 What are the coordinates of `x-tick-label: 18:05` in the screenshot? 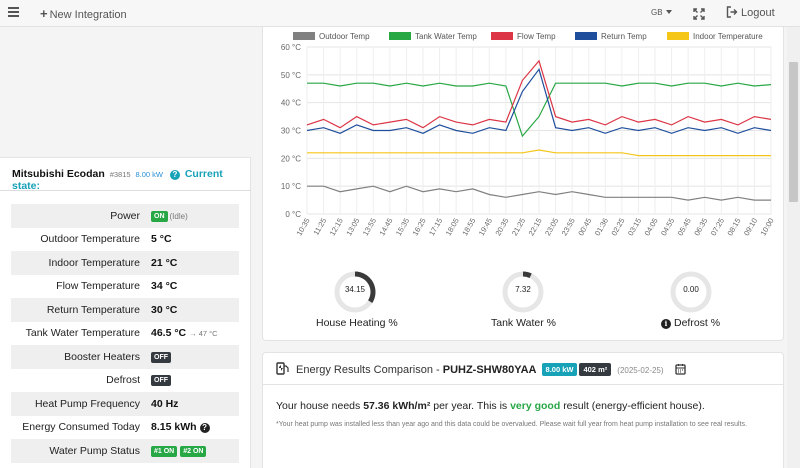 It's located at (452, 227).